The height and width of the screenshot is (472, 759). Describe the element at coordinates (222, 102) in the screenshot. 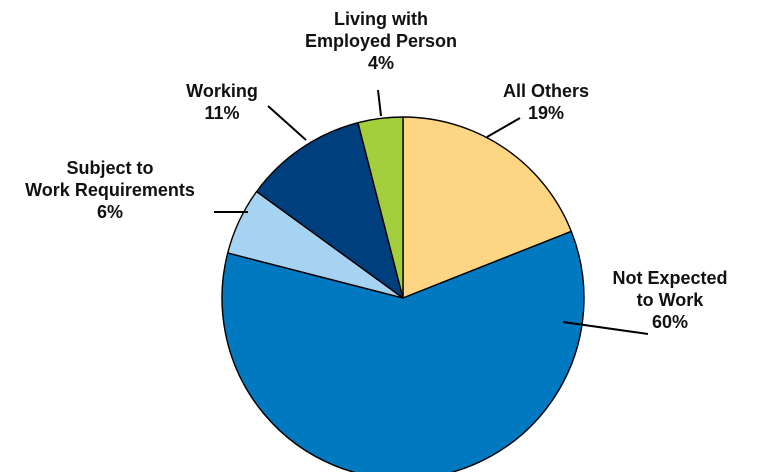

I see `slice-label-working: Working 11%` at that location.